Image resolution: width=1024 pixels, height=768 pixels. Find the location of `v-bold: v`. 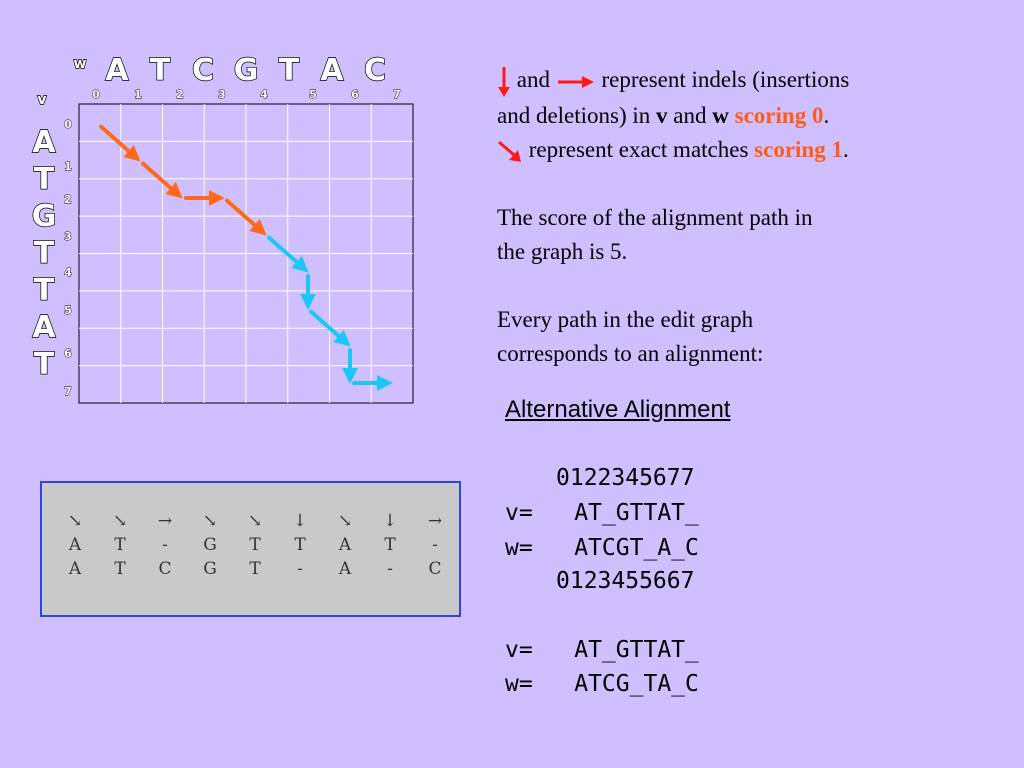

v-bold: v is located at coordinates (662, 115).